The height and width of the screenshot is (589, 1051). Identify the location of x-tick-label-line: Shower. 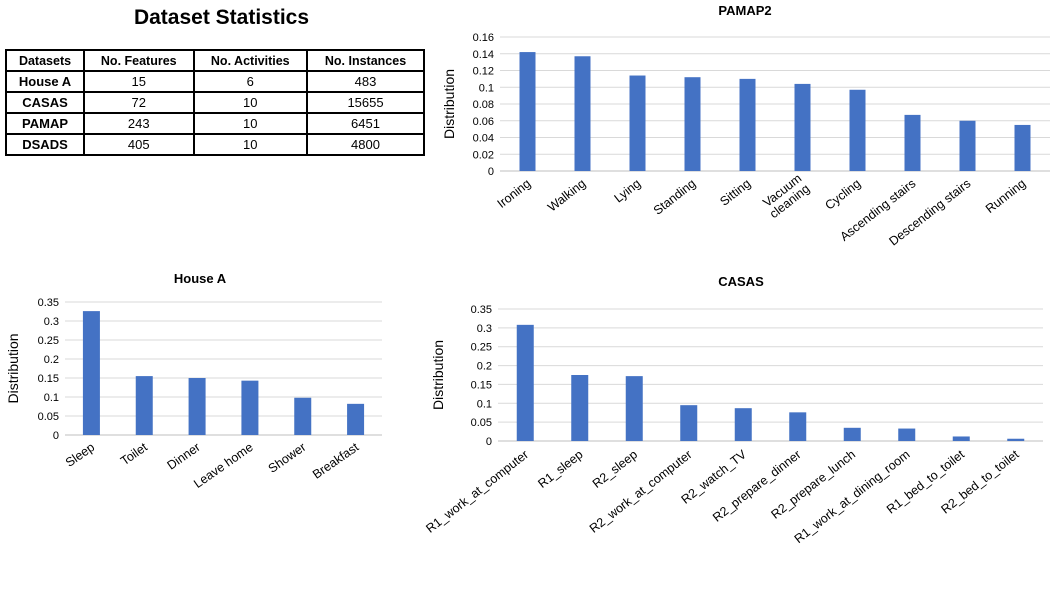
(287, 458).